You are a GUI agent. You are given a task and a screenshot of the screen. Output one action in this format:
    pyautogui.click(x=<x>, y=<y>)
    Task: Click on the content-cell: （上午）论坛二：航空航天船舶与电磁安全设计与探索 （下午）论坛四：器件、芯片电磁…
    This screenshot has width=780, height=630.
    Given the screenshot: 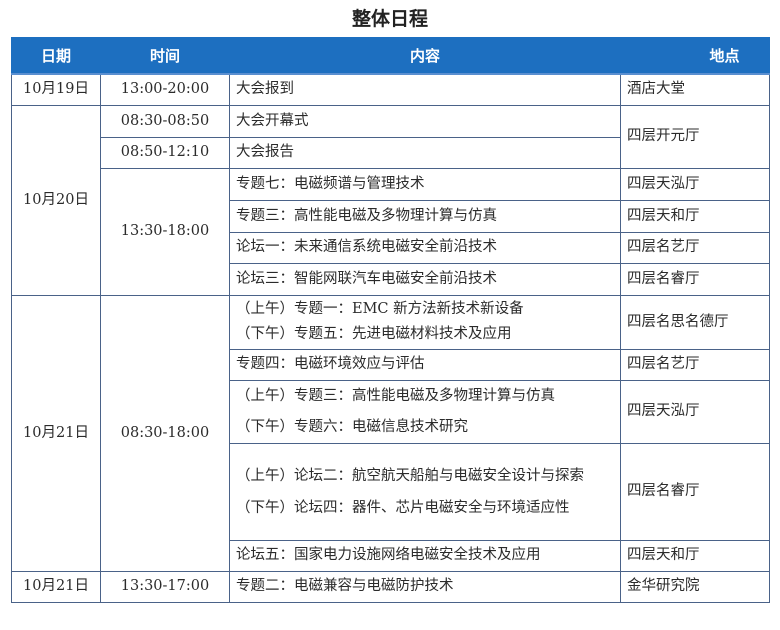 What is the action you would take?
    pyautogui.click(x=425, y=491)
    